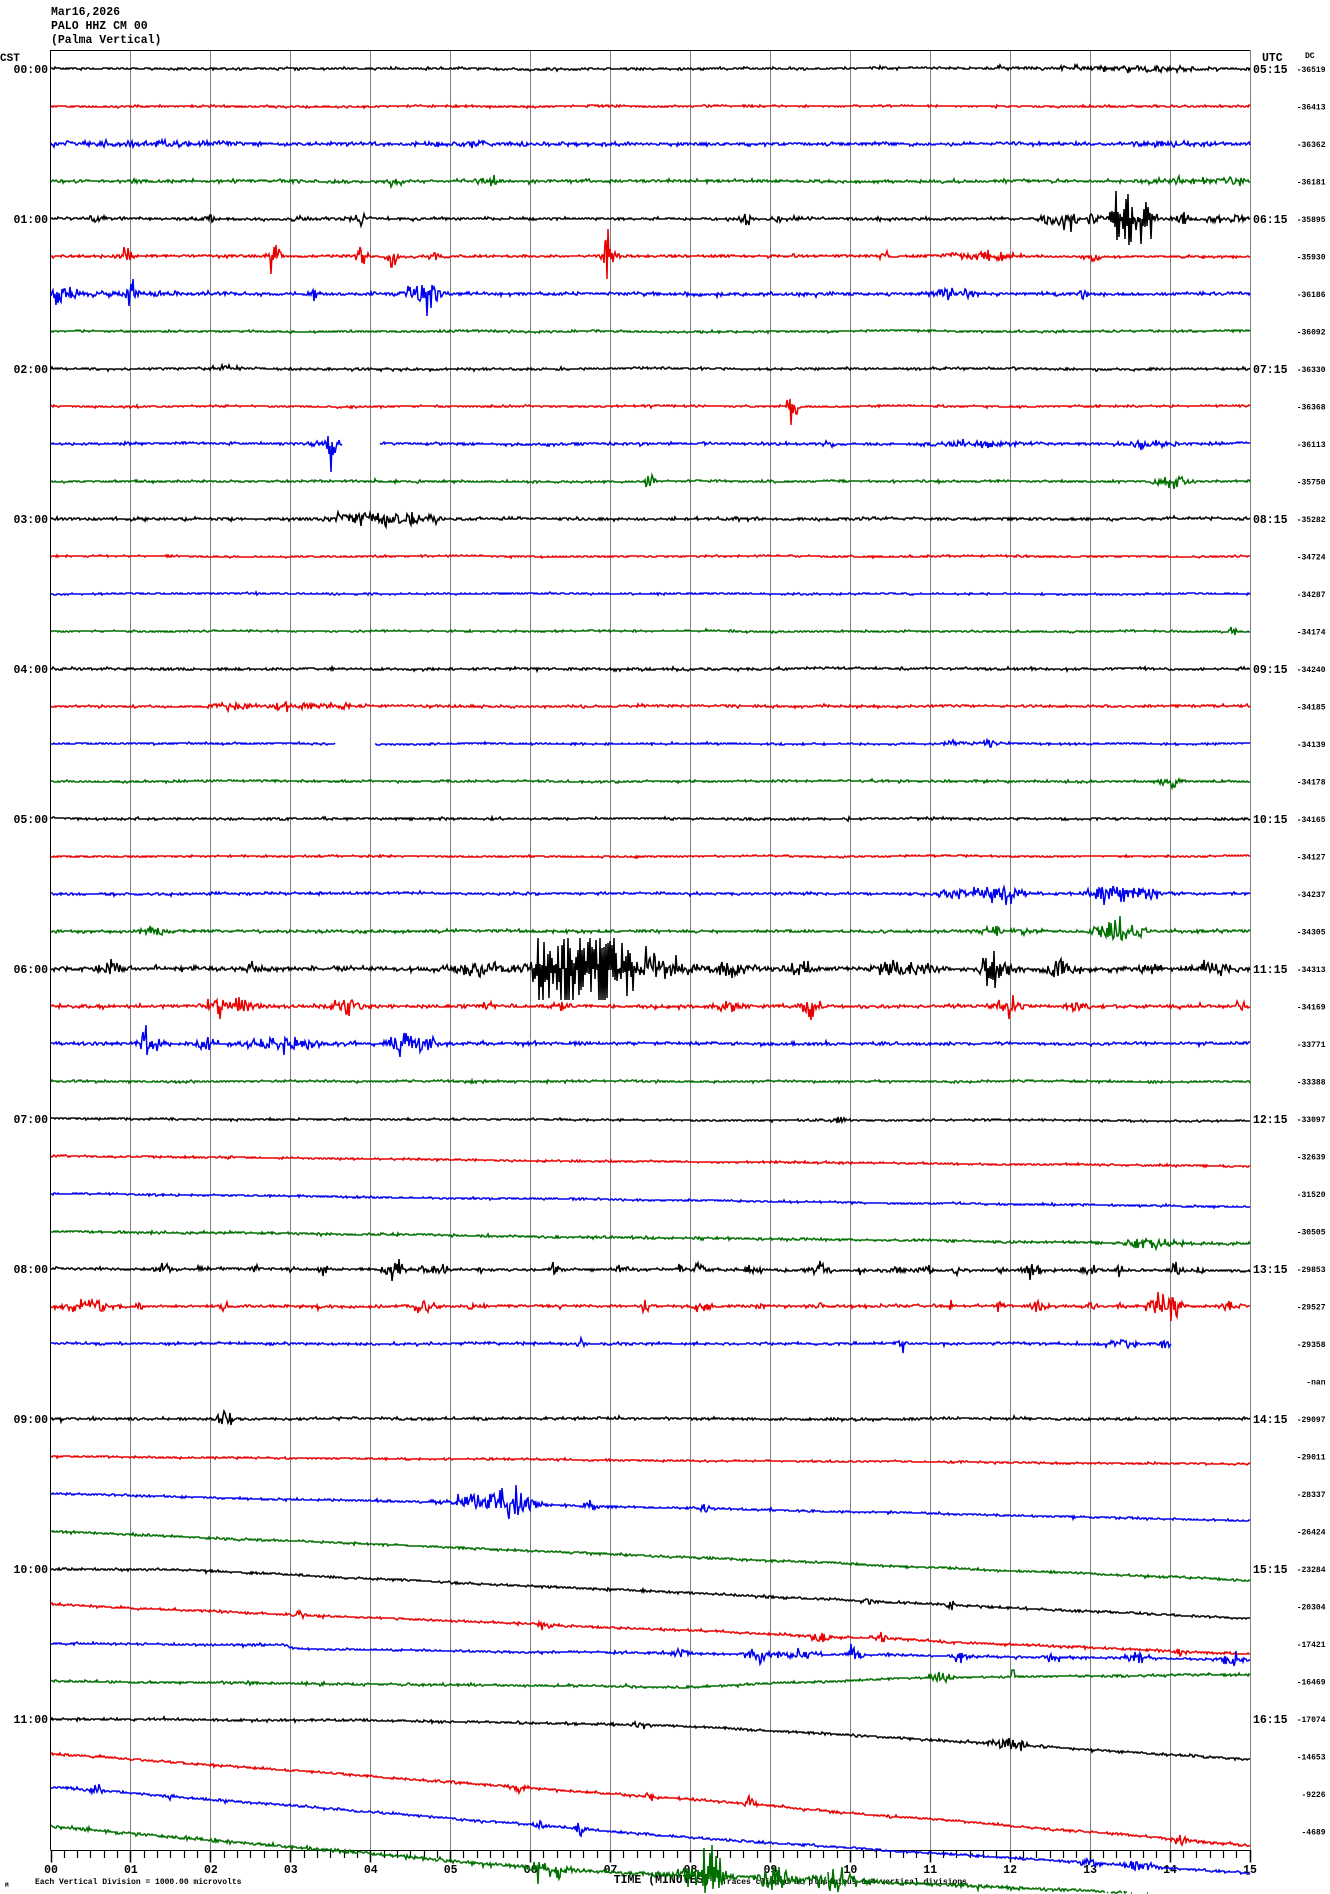 Image resolution: width=1330 pixels, height=1894 pixels. Describe the element at coordinates (611, 1870) in the screenshot. I see `svg-text: 07` at that location.